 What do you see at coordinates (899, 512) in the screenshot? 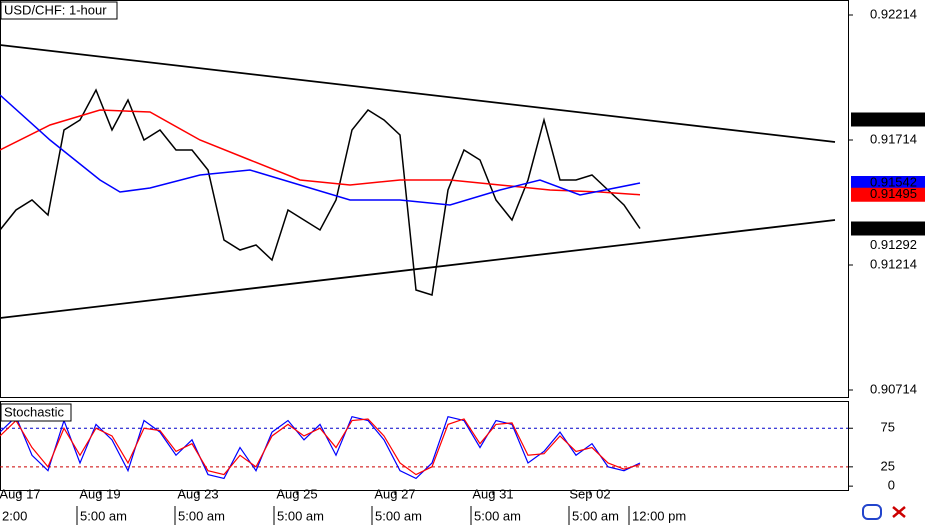
I see `close-icon` at bounding box center [899, 512].